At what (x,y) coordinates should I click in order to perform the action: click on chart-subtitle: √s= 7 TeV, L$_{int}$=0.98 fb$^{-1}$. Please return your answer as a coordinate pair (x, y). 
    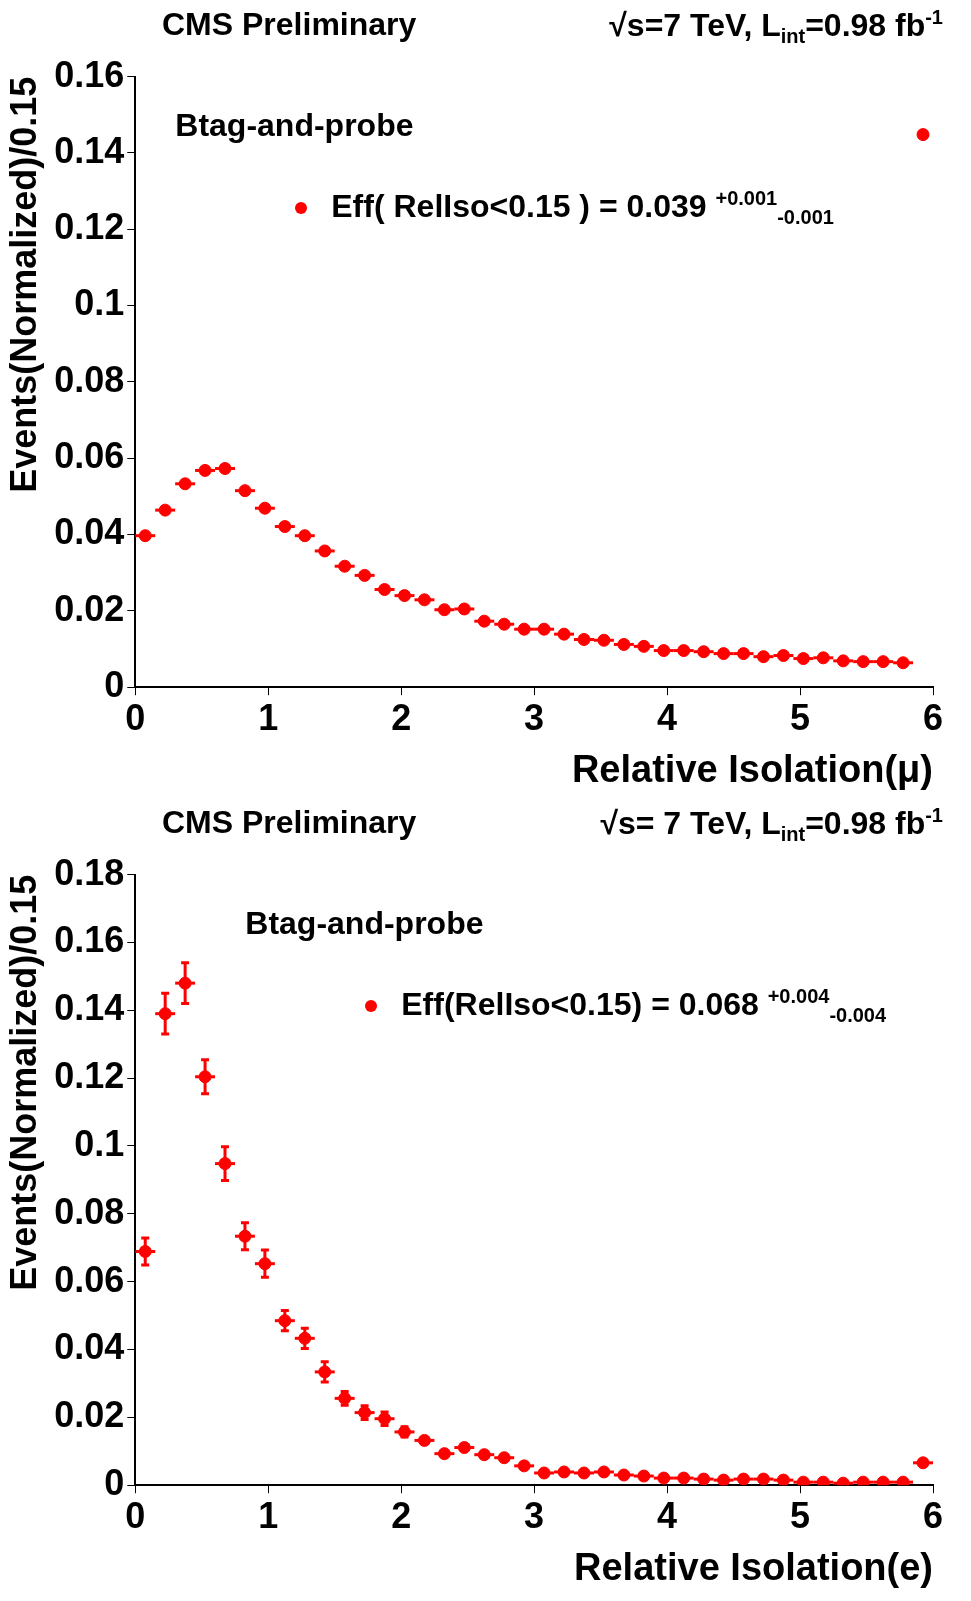
    Looking at the image, I should click on (771, 825).